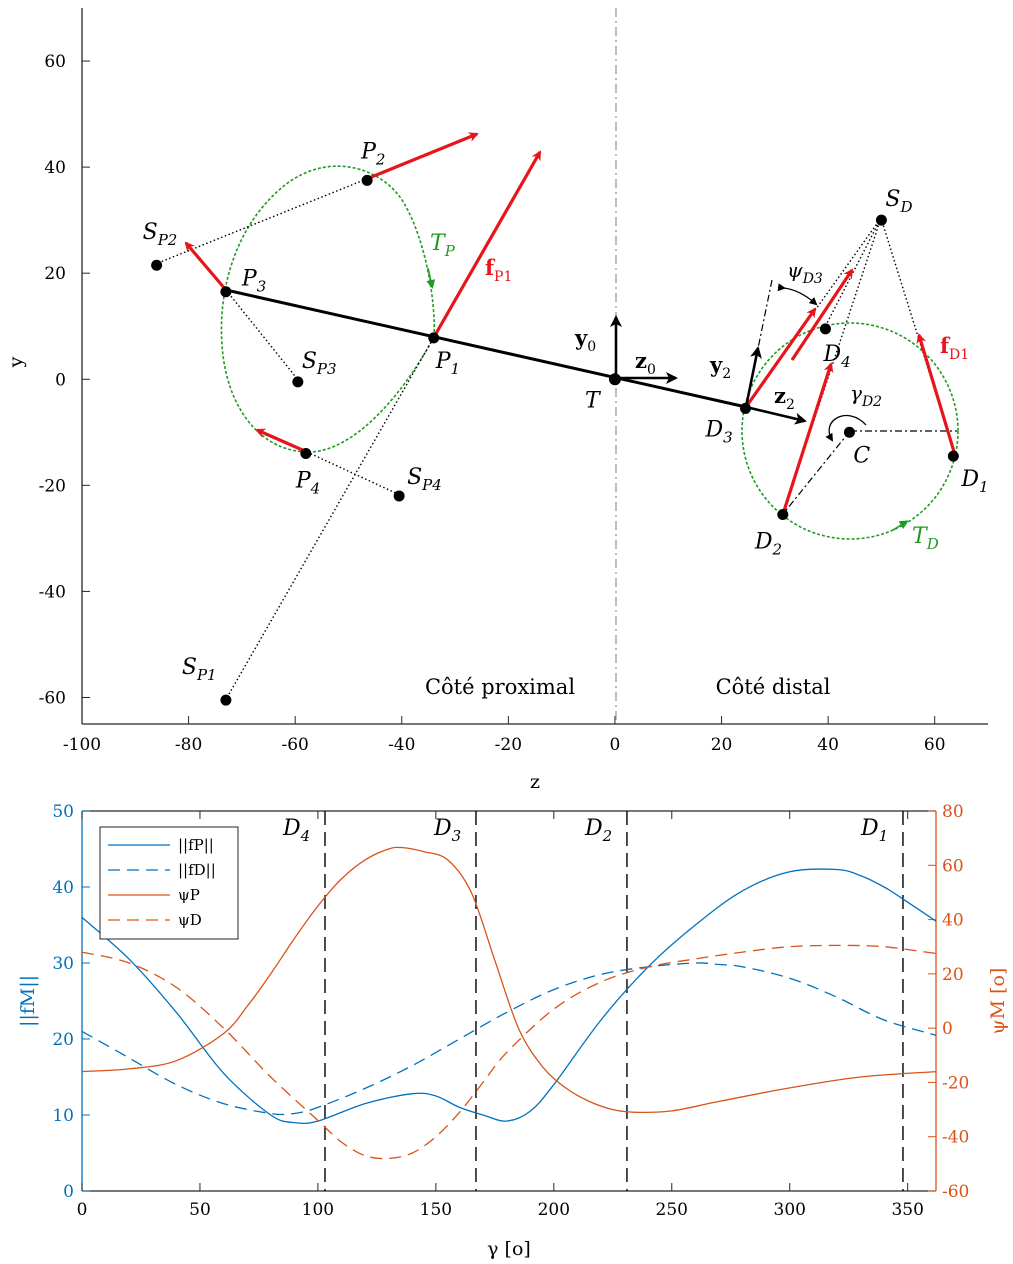  Describe the element at coordinates (953, 456) in the screenshot. I see `point-D1` at that location.